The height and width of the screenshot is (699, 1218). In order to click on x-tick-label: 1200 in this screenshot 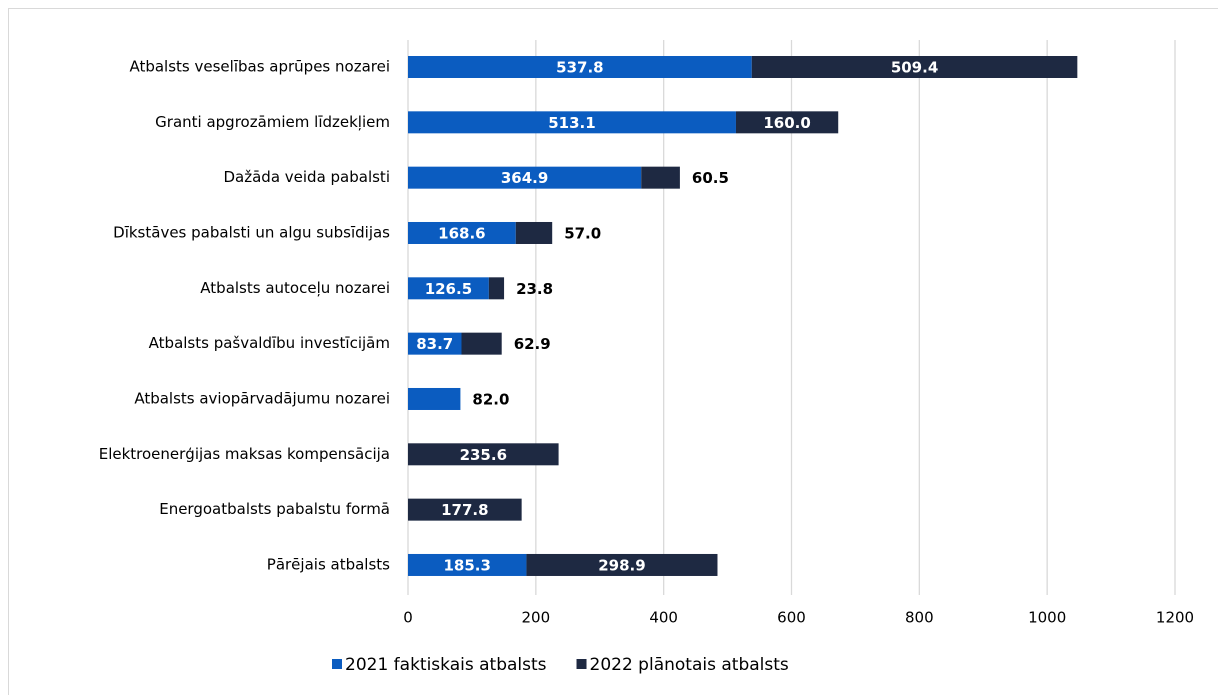, I will do `click(1175, 618)`.